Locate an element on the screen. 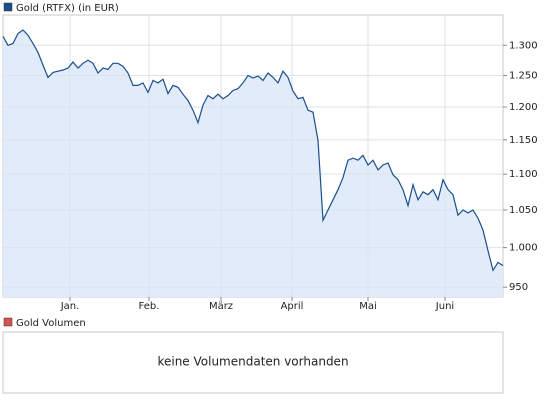 This screenshot has height=401, width=545. x-tick-label: Feb. is located at coordinates (149, 306).